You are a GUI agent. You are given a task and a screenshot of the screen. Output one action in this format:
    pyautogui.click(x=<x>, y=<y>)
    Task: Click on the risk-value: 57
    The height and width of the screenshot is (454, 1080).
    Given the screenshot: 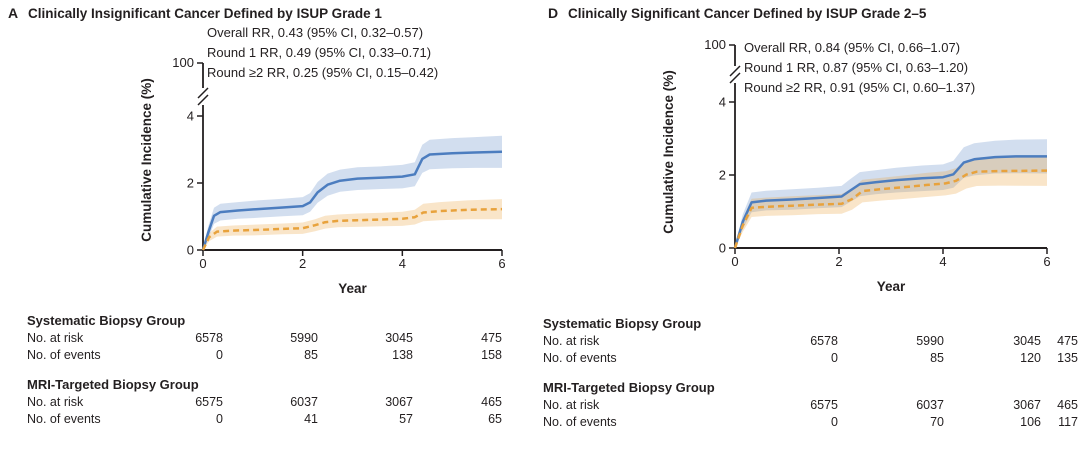 What is the action you would take?
    pyautogui.click(x=406, y=419)
    